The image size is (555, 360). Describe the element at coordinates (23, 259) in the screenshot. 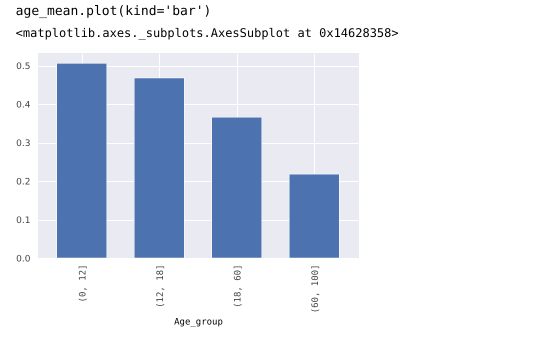

I see `y-tick-label: 0.0` at that location.